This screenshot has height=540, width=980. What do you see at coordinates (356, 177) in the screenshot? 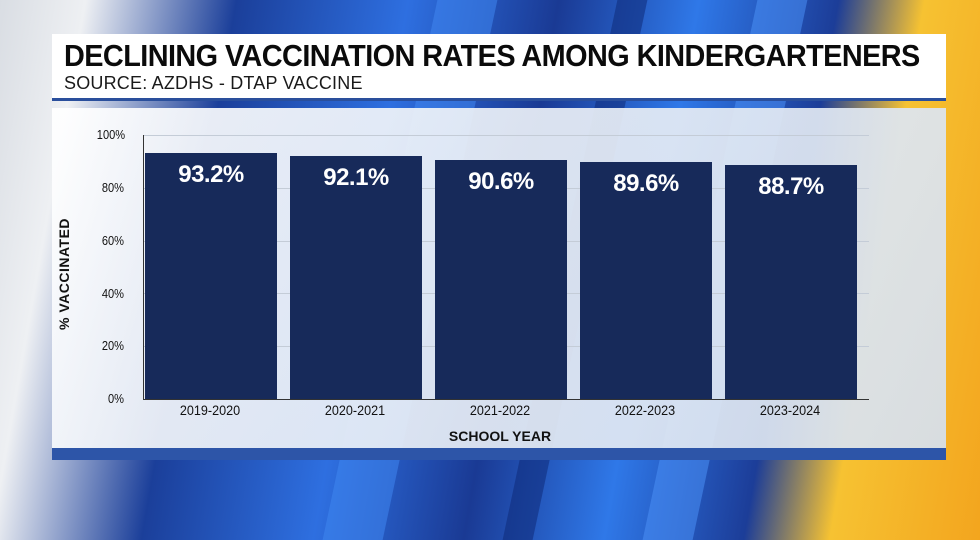
I see `bar-value-label: 92.1%` at bounding box center [356, 177].